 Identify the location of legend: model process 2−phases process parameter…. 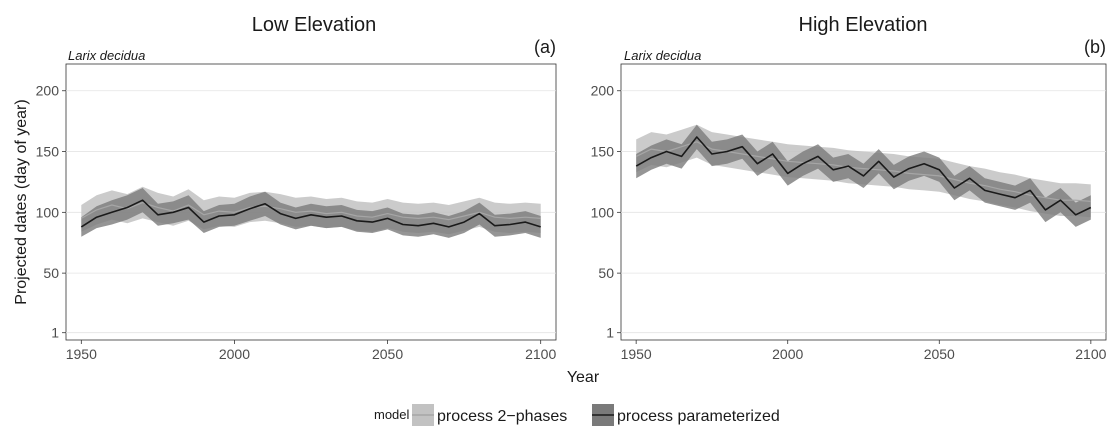
(577, 415).